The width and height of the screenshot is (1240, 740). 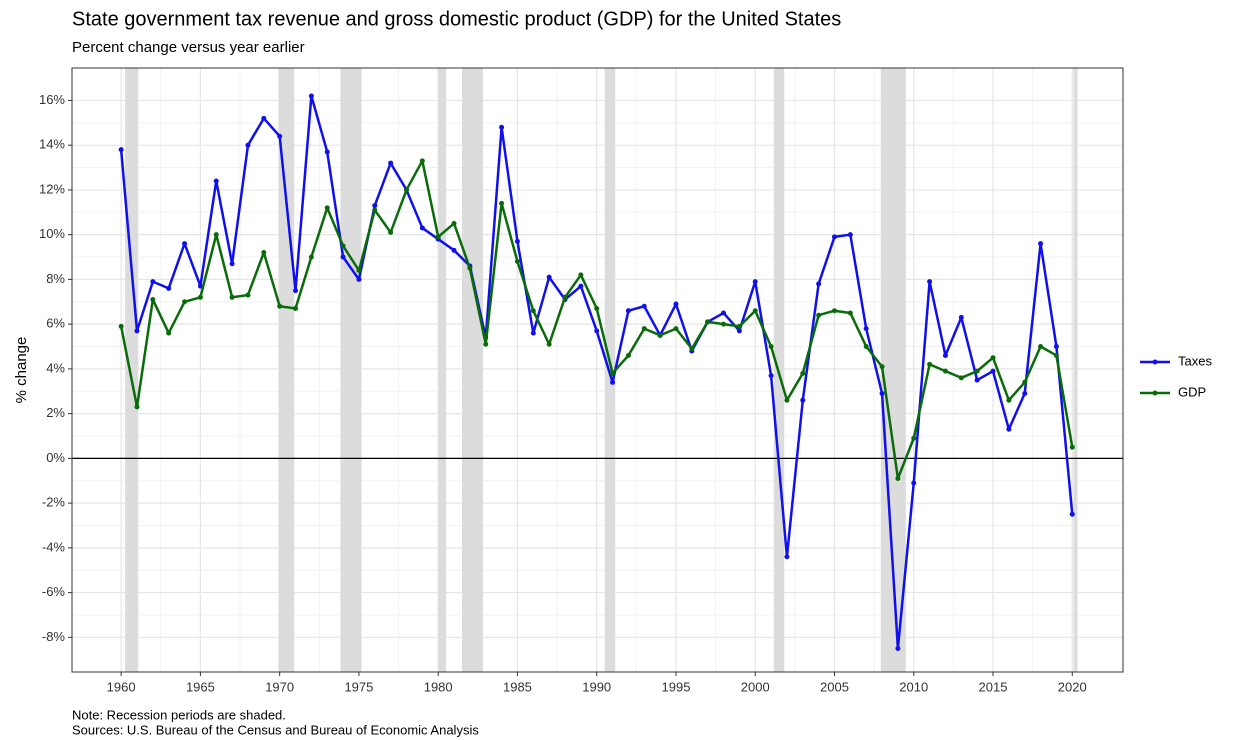 I want to click on x-tick-label: 1970, so click(x=279, y=686).